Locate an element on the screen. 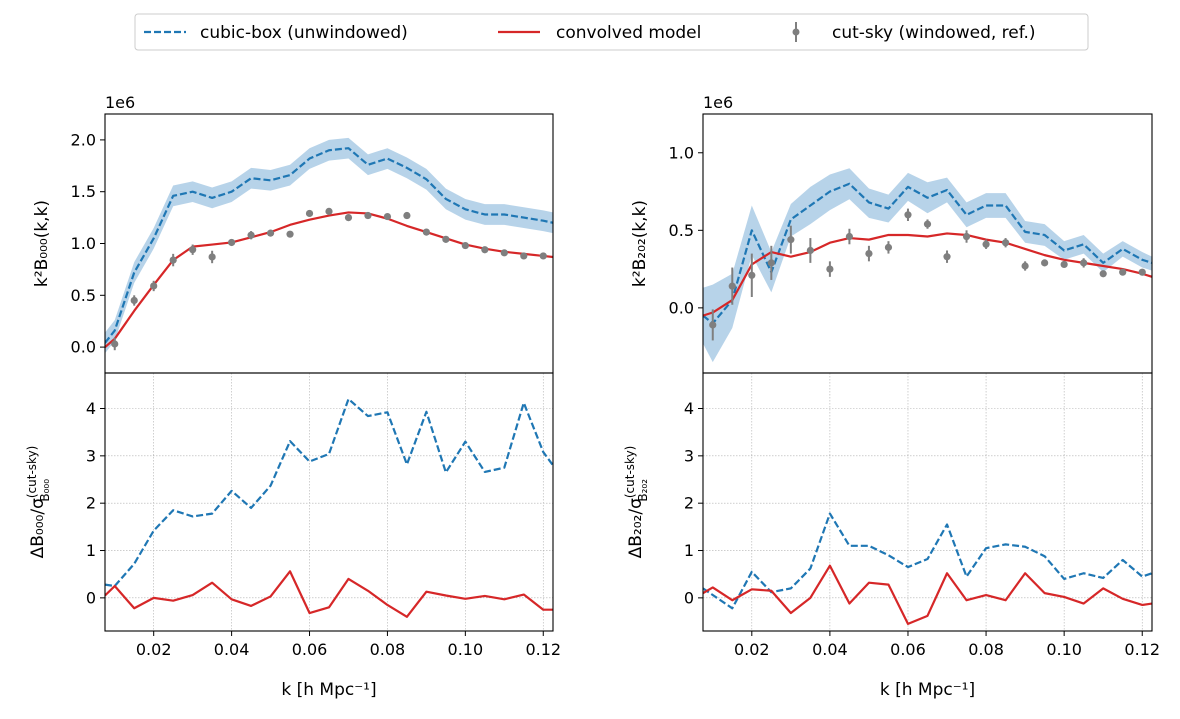 The width and height of the screenshot is (1180, 719). y-axis-label-subscript: B₂₀₂ is located at coordinates (643, 490).